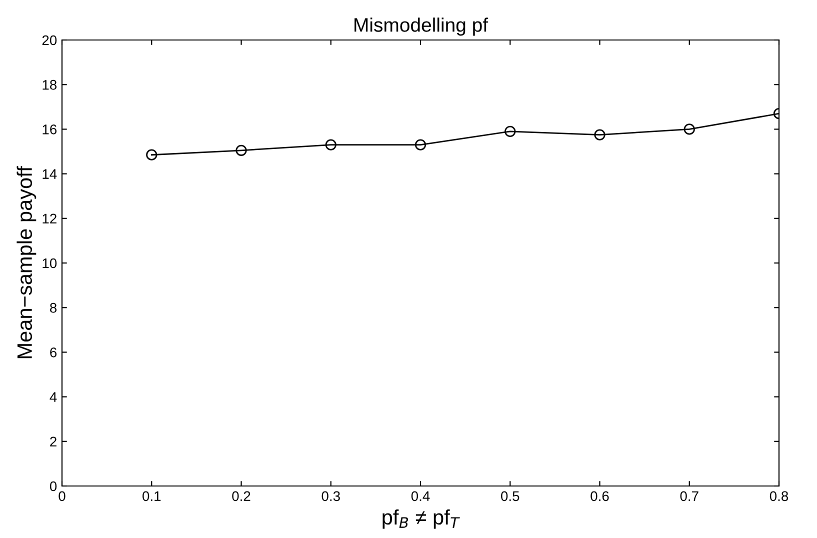  Describe the element at coordinates (49, 85) in the screenshot. I see `y-tick-label: 18` at that location.